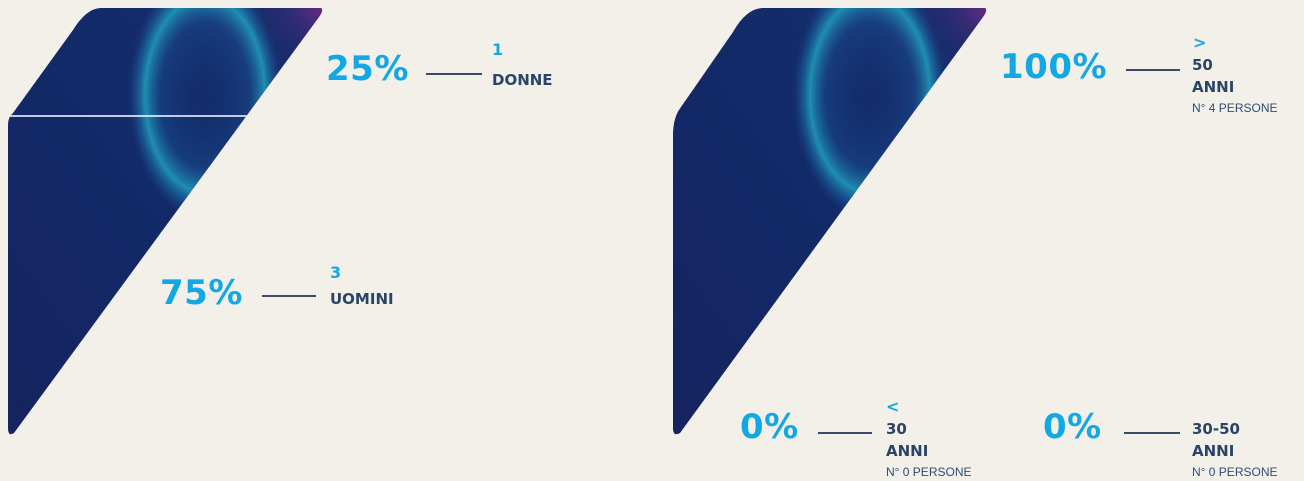  What do you see at coordinates (907, 451) in the screenshot?
I see `under-30-unit: ANNI` at bounding box center [907, 451].